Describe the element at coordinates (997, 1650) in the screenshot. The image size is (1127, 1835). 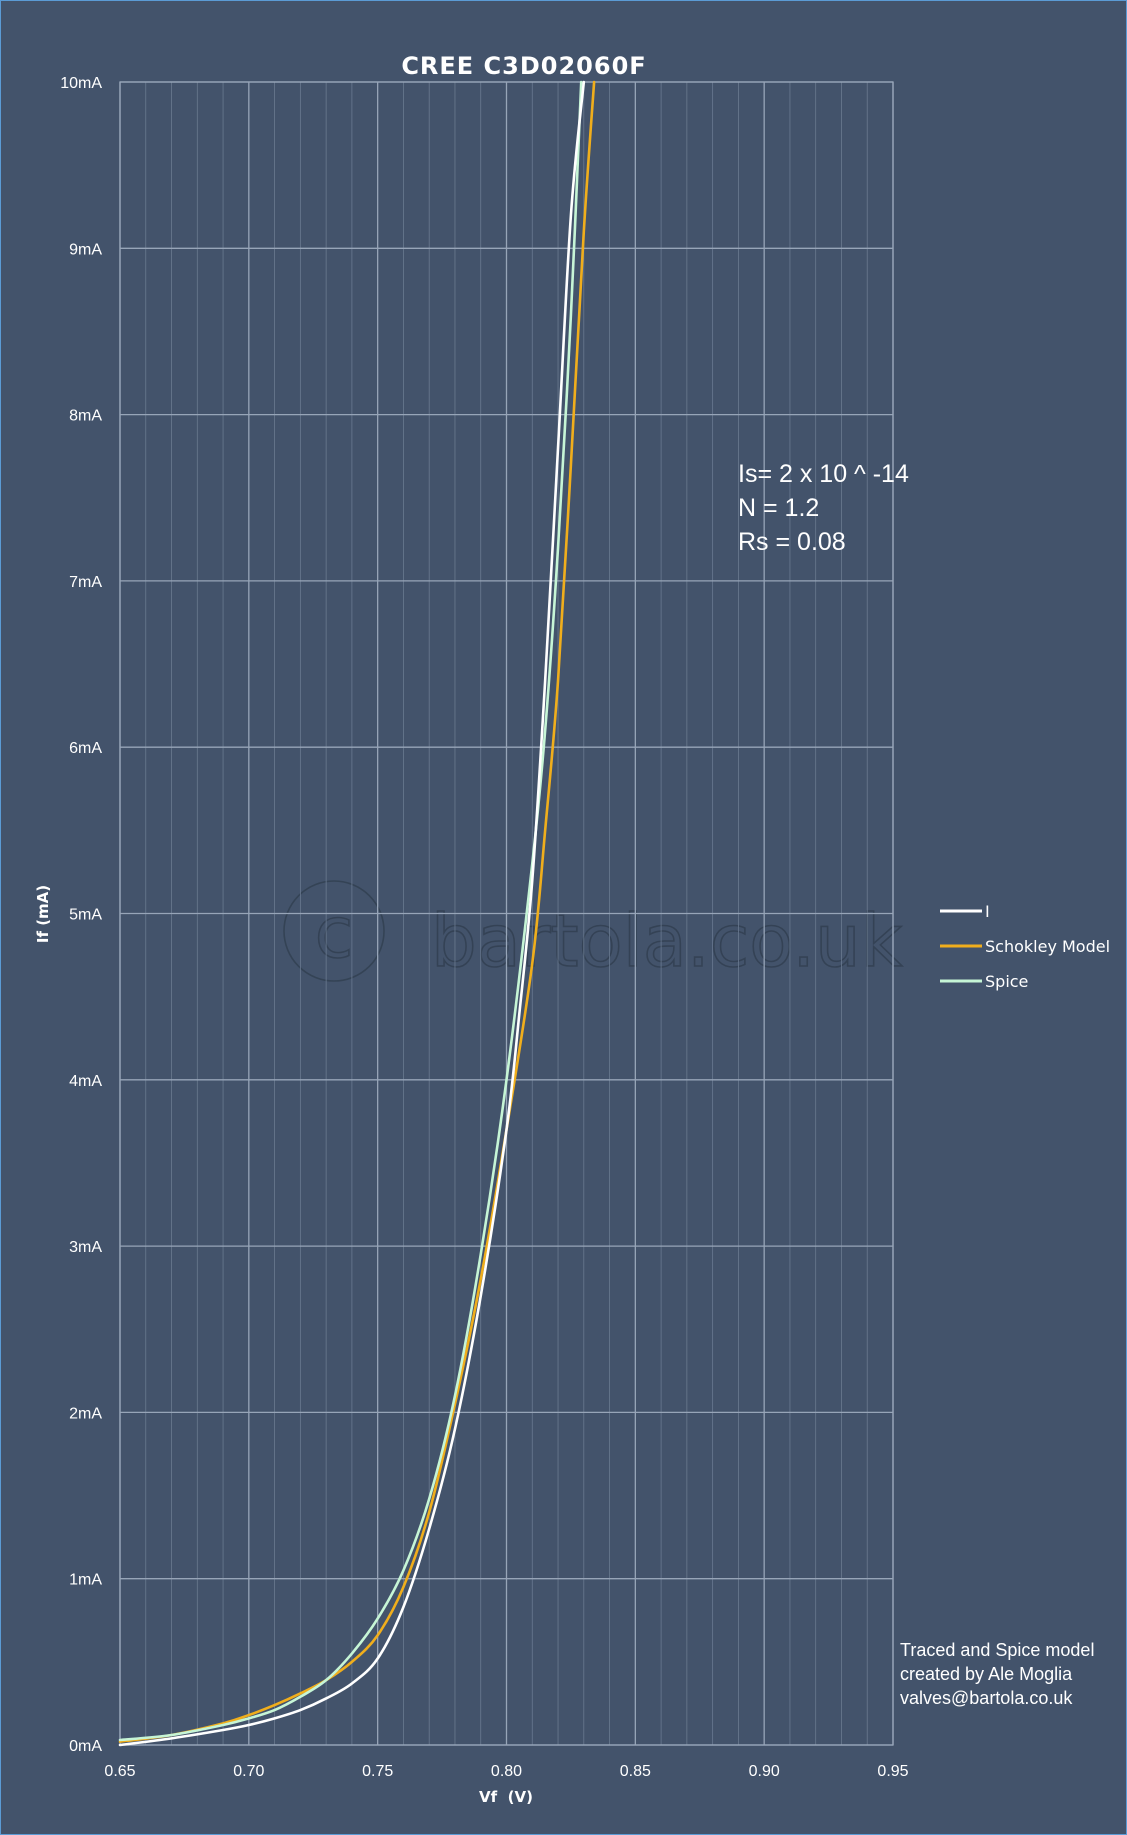
I see `credit-line-1: Traced and Spice model` at that location.